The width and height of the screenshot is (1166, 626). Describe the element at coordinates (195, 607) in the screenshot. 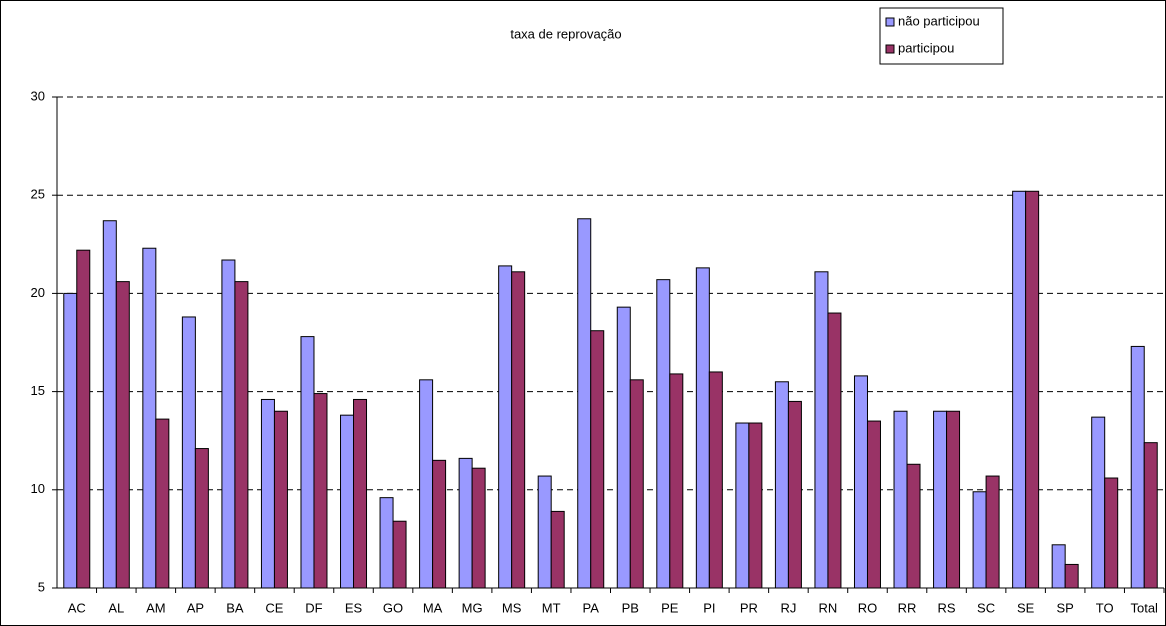

I see `x-tick-label: AP` at that location.